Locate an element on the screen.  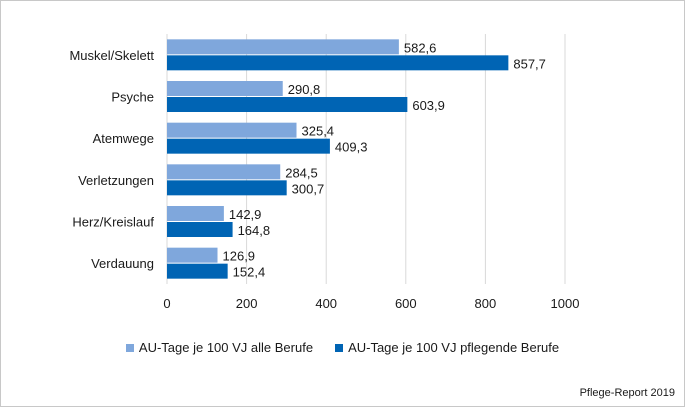
category-label-verletzungen: Verletzungen is located at coordinates (116, 180).